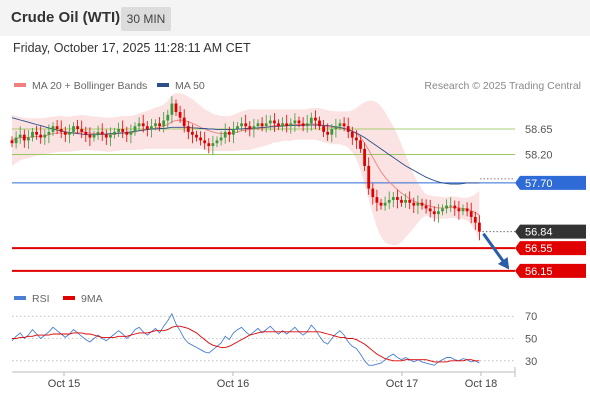 The width and height of the screenshot is (590, 400). I want to click on legend-swatch-bollinger, so click(20, 85).